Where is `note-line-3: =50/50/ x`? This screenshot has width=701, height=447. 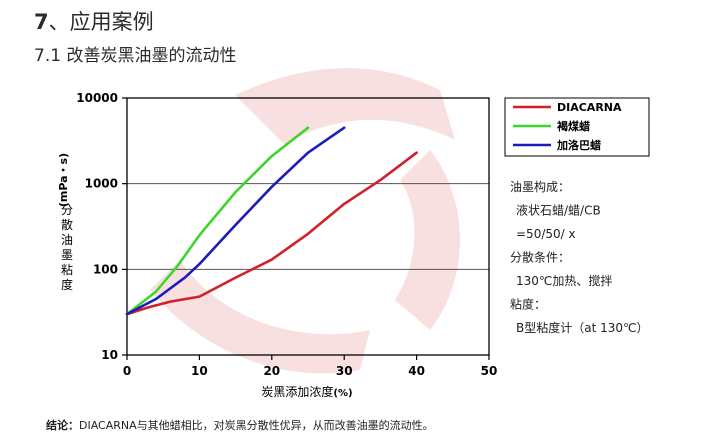 note-line-3: =50/50/ x is located at coordinates (546, 234).